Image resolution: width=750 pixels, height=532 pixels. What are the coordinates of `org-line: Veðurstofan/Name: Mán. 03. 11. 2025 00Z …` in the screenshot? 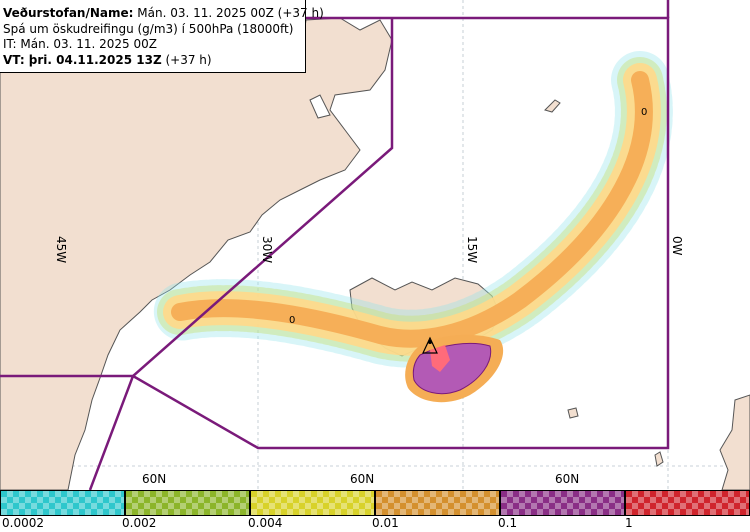 It's located at (163, 14).